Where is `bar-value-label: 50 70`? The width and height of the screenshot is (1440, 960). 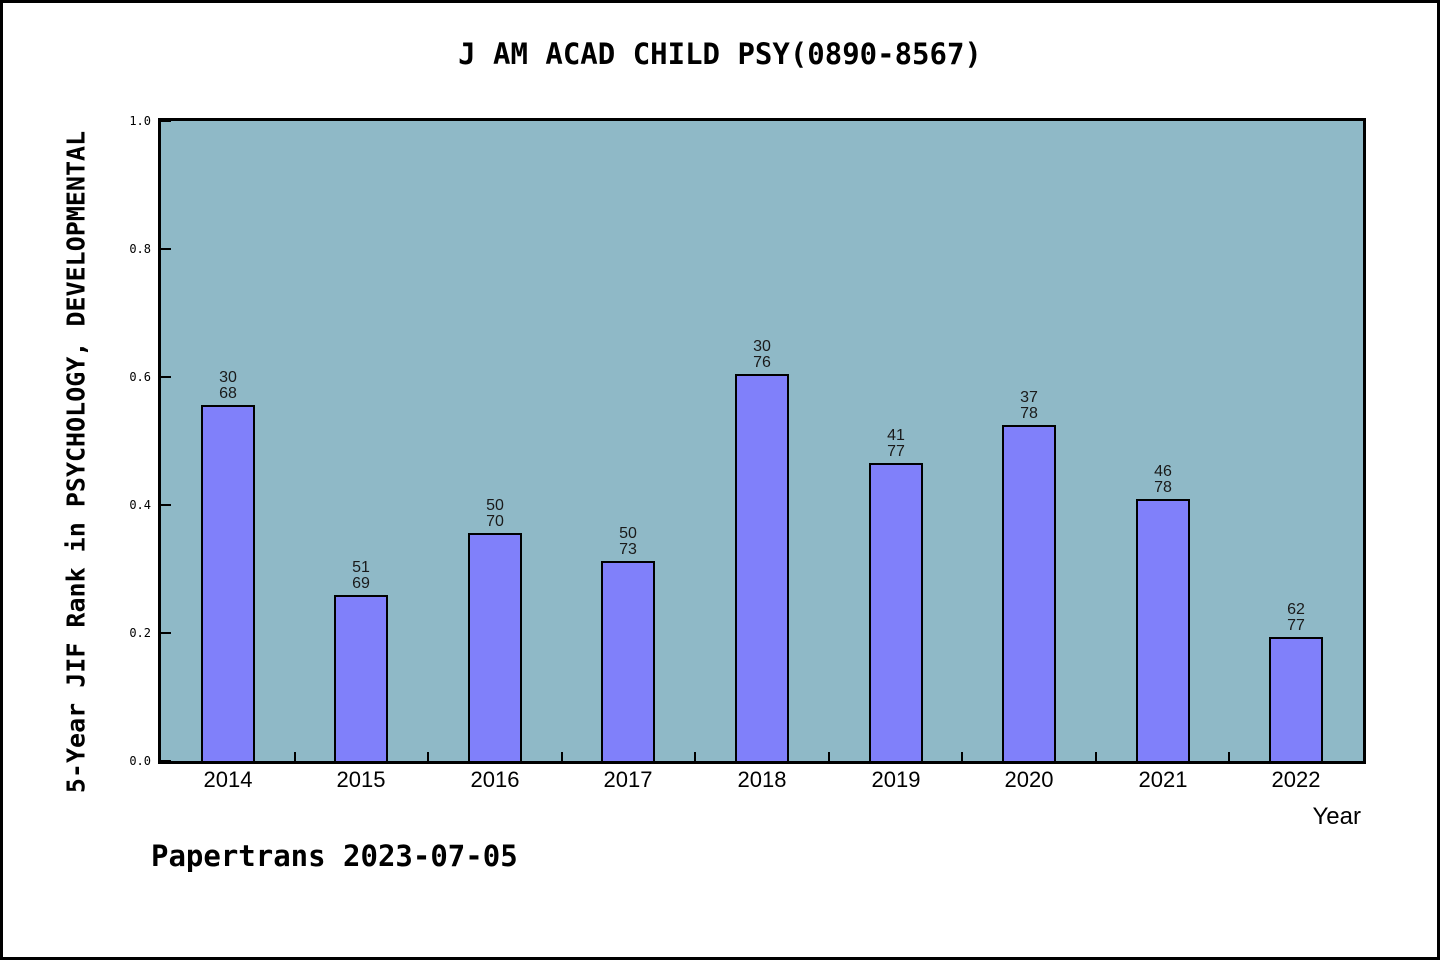
bar-value-label: 50 70 is located at coordinates (495, 513).